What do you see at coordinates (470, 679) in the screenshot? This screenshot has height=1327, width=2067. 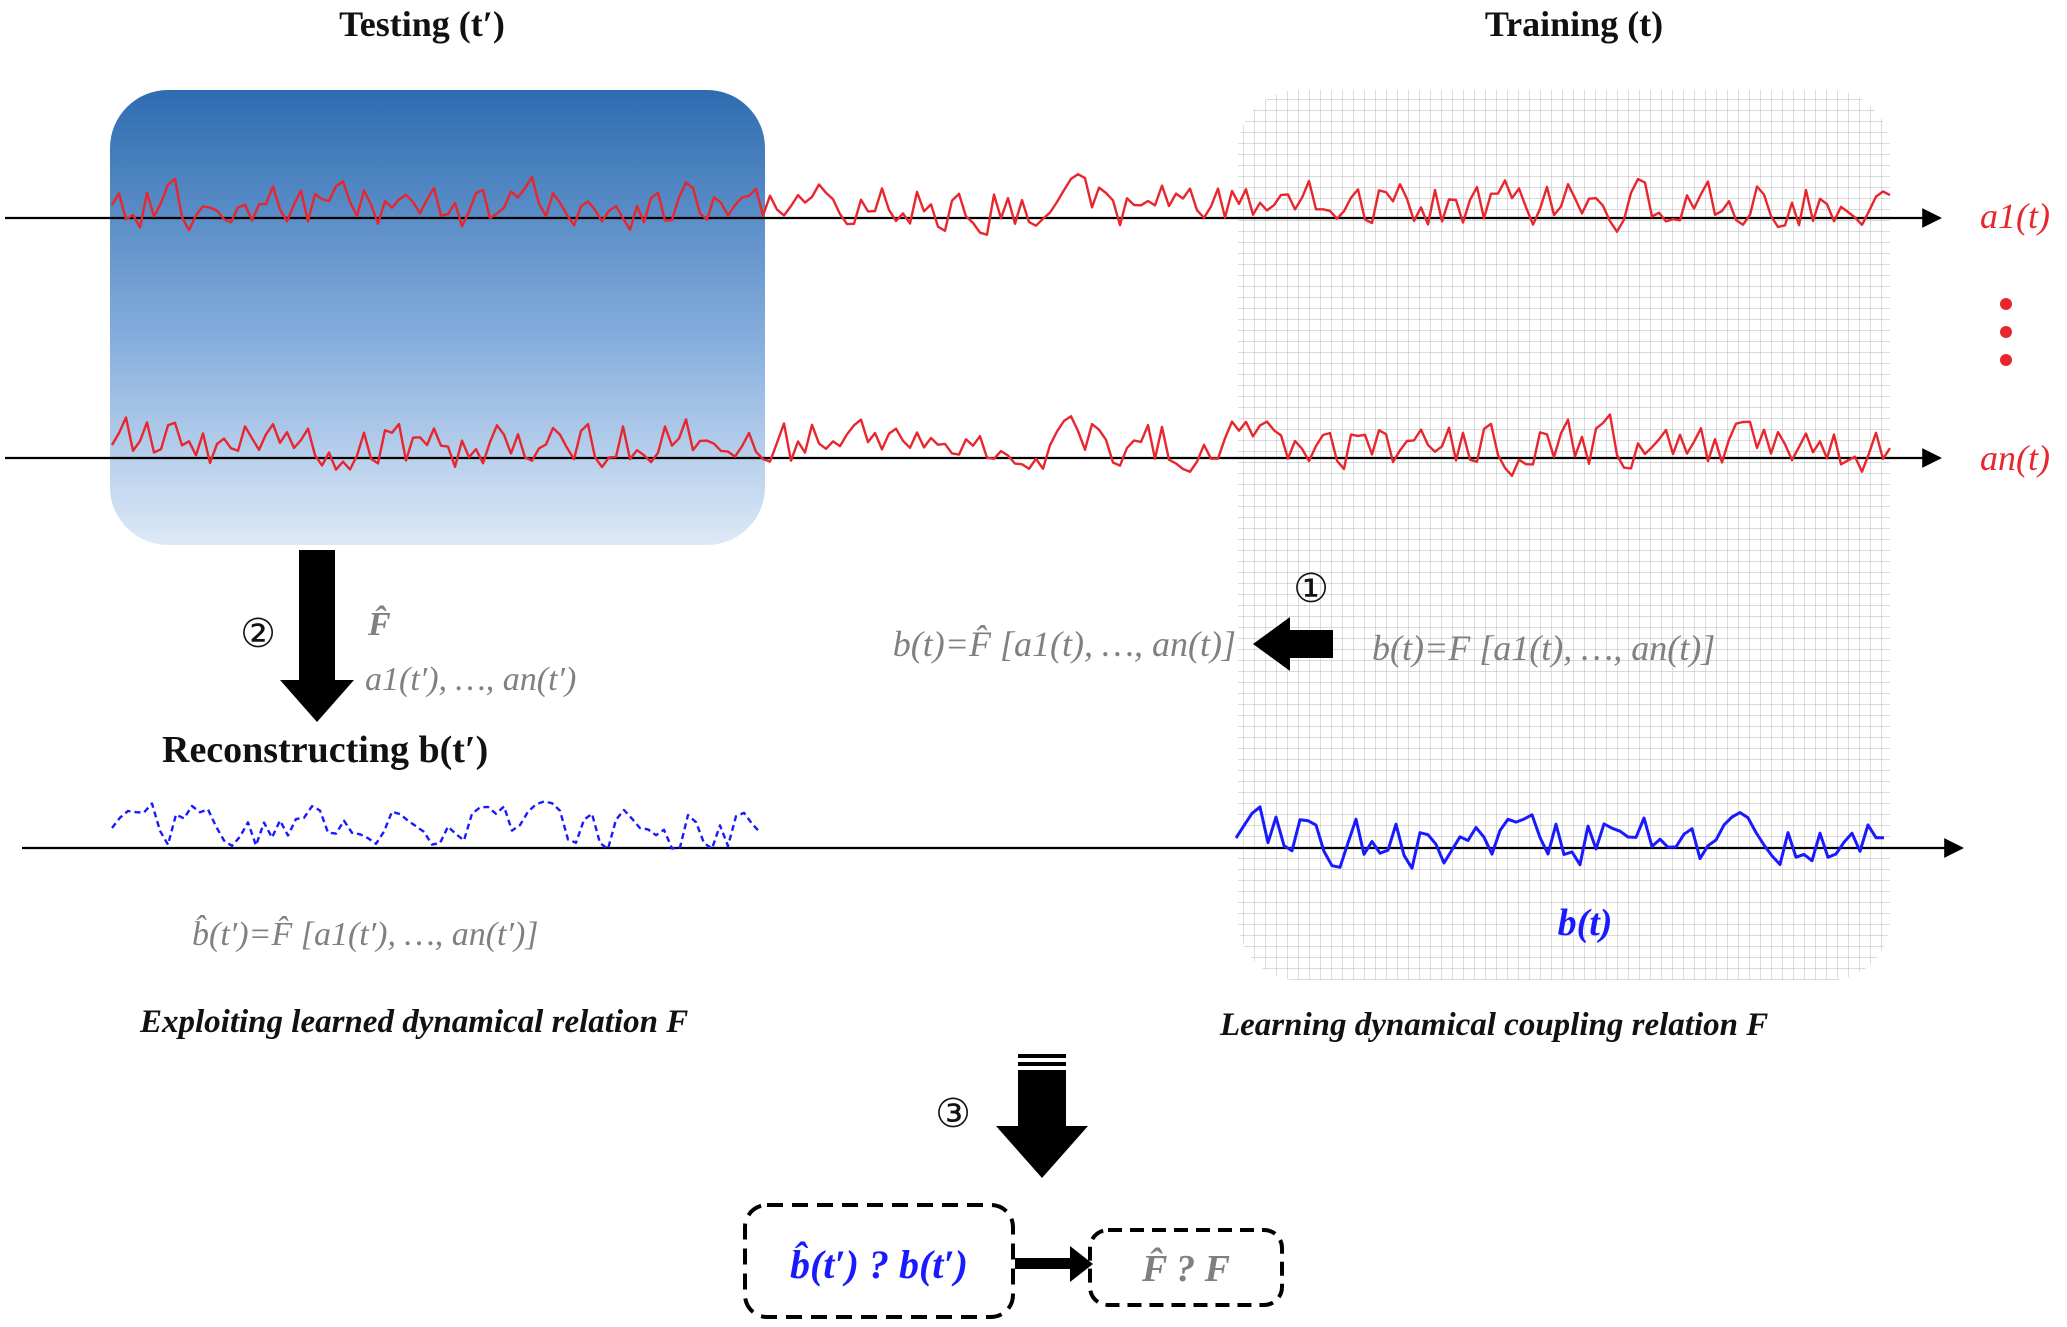 I see `test-inputs: a1(t′), …, an(t′)` at bounding box center [470, 679].